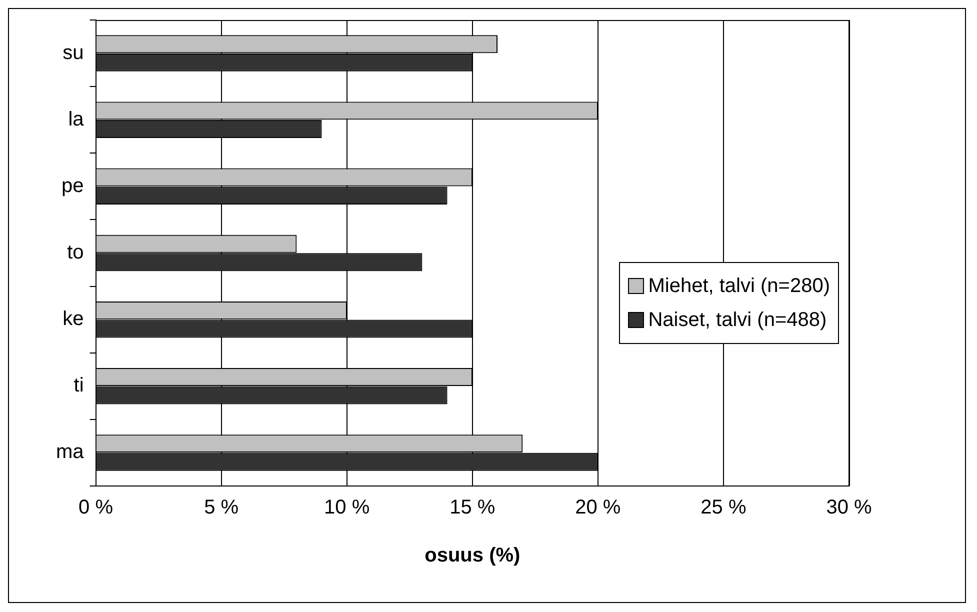  What do you see at coordinates (73, 53) in the screenshot?
I see `y-tick-label: su` at bounding box center [73, 53].